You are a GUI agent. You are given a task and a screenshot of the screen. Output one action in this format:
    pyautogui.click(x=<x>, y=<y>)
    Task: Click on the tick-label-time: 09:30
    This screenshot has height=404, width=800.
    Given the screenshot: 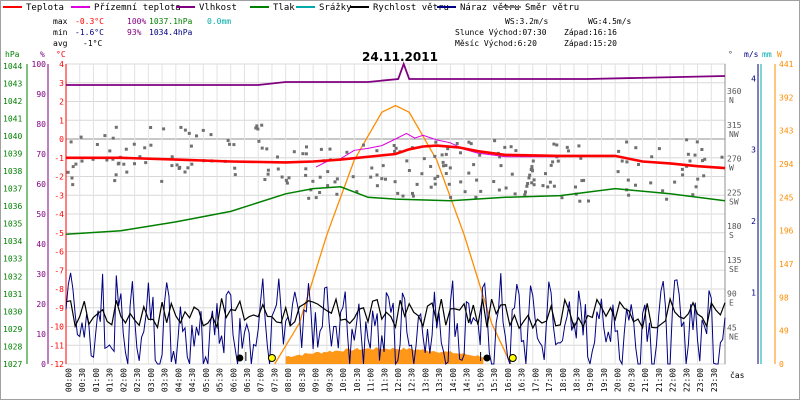 What is the action you would take?
    pyautogui.click(x=329, y=380)
    